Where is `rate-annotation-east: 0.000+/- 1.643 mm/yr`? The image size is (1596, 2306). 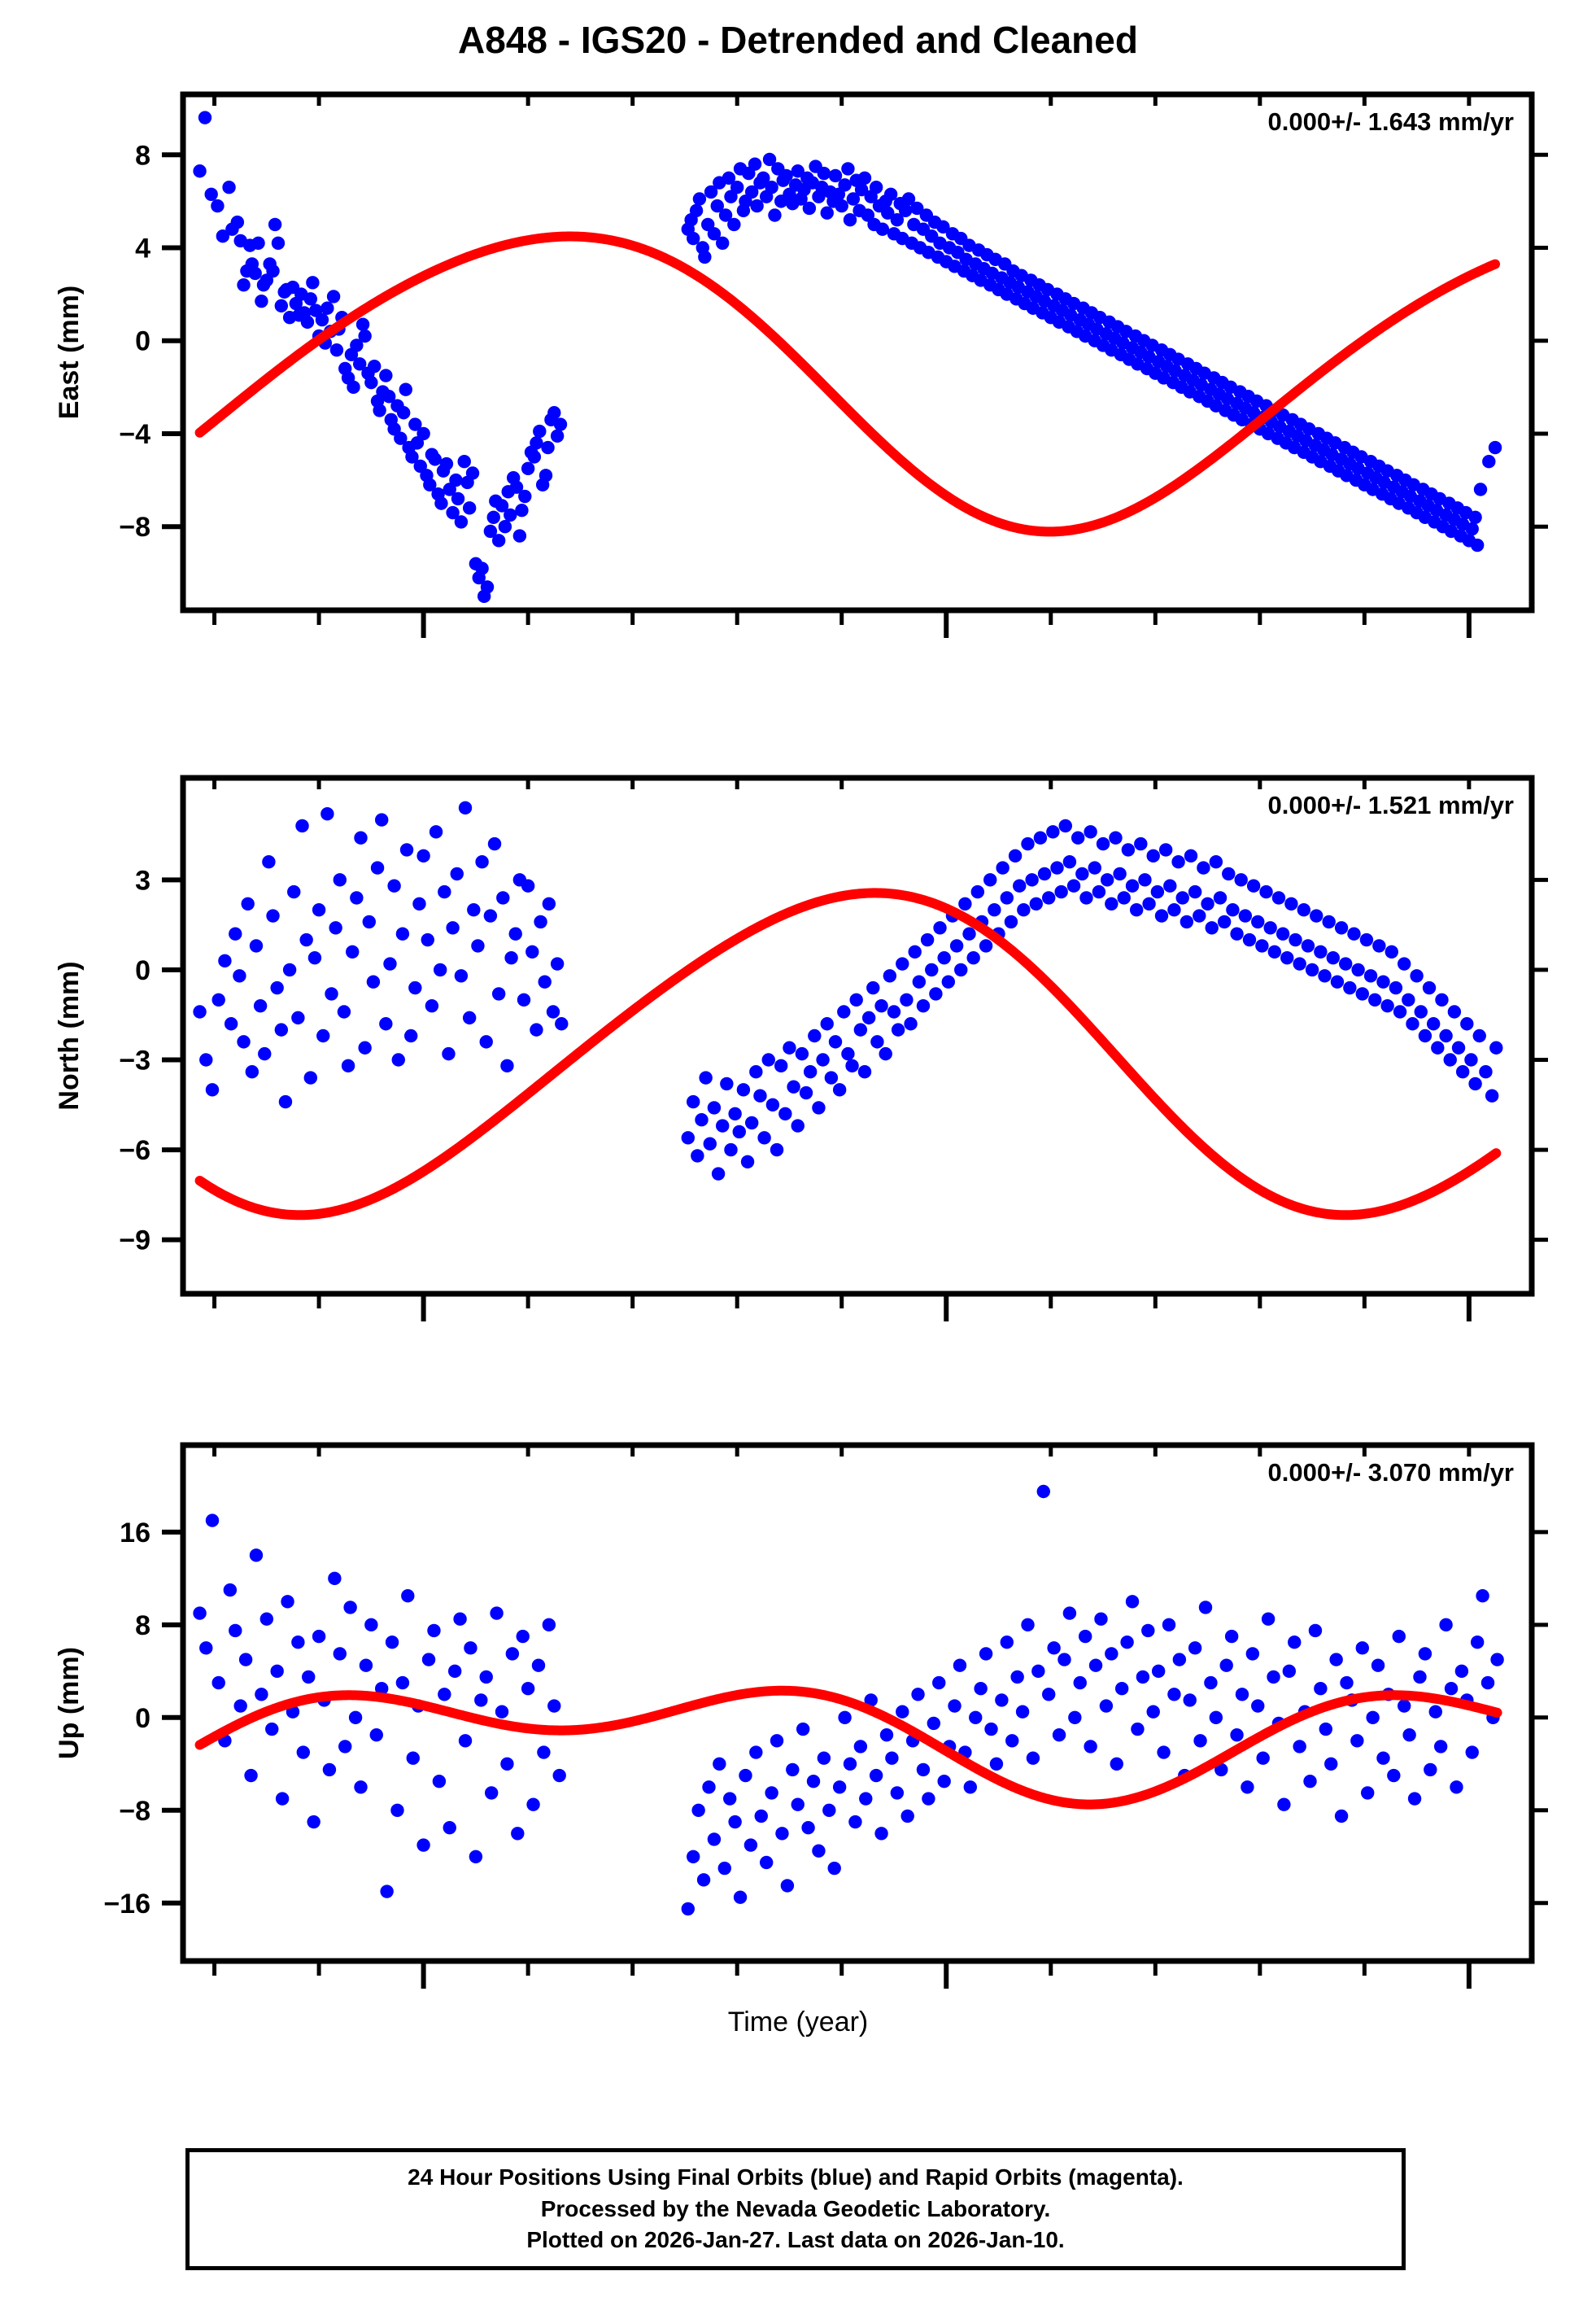 rate-annotation-east: 0.000+/- 1.643 mm/yr is located at coordinates (1391, 121).